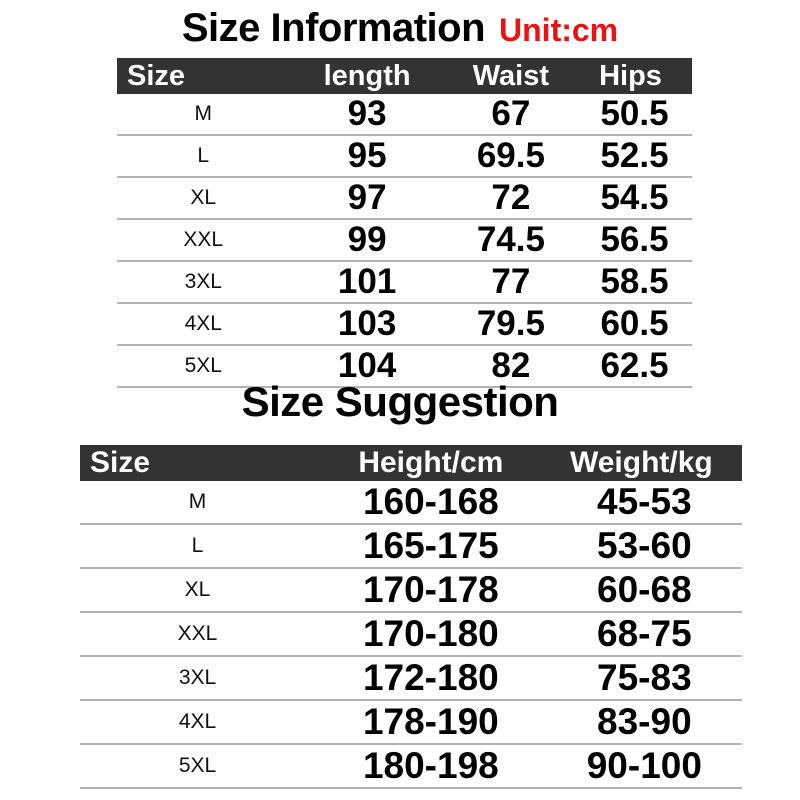 This screenshot has height=800, width=800. Describe the element at coordinates (510, 282) in the screenshot. I see `cell-waist: 77` at that location.